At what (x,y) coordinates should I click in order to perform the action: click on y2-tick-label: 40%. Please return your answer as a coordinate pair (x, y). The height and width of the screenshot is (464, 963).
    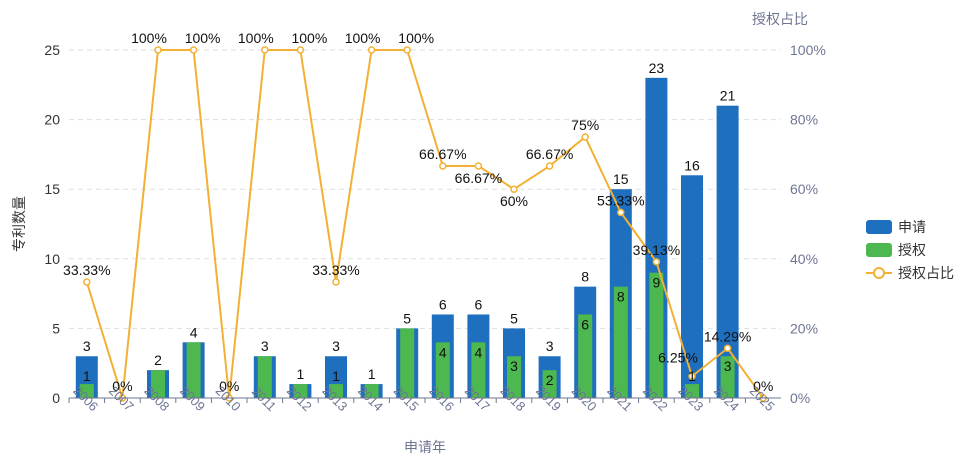
    Looking at the image, I should click on (804, 259).